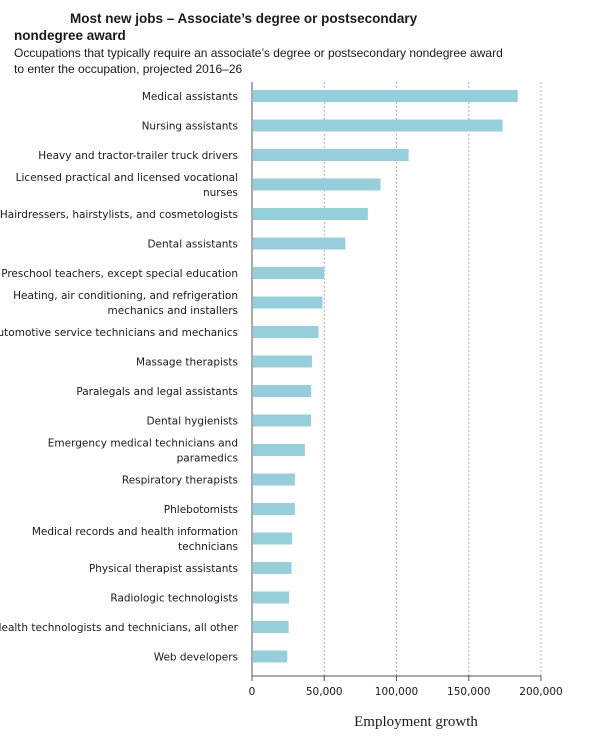  Describe the element at coordinates (252, 692) in the screenshot. I see `x-tick-label: 0` at that location.